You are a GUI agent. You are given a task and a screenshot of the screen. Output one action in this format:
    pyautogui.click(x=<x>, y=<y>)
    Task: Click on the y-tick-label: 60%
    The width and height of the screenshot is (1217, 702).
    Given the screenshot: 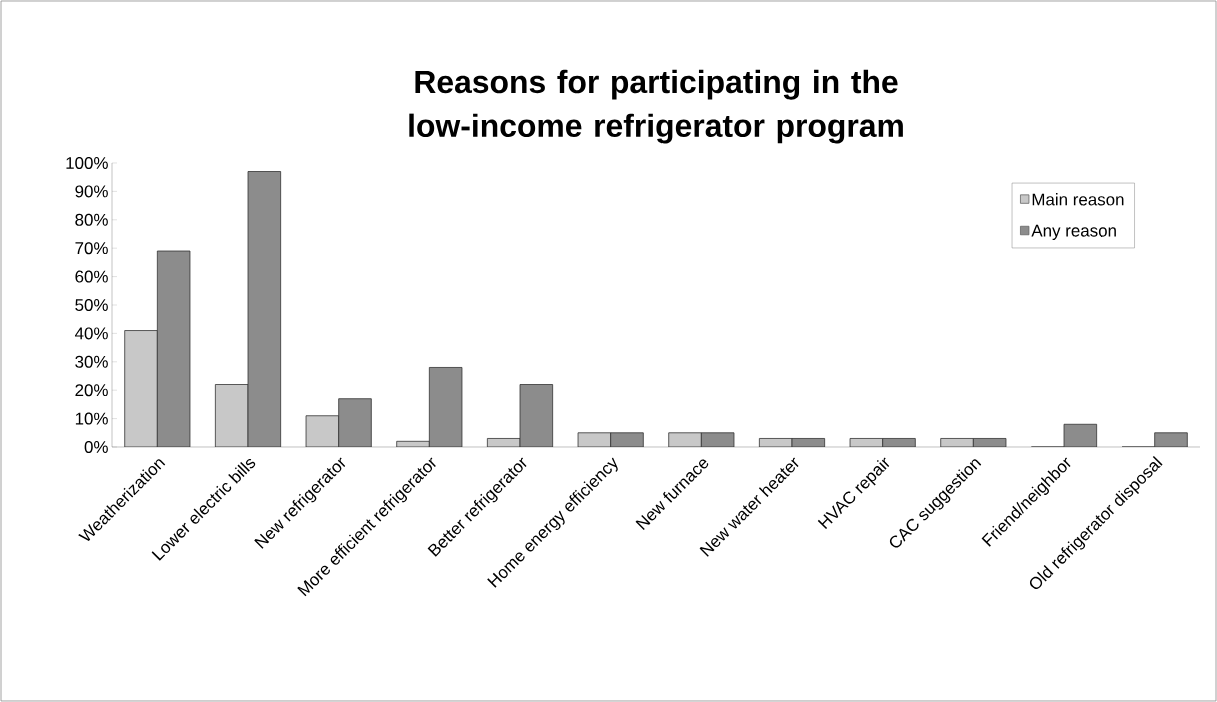 What is the action you would take?
    pyautogui.click(x=91, y=276)
    